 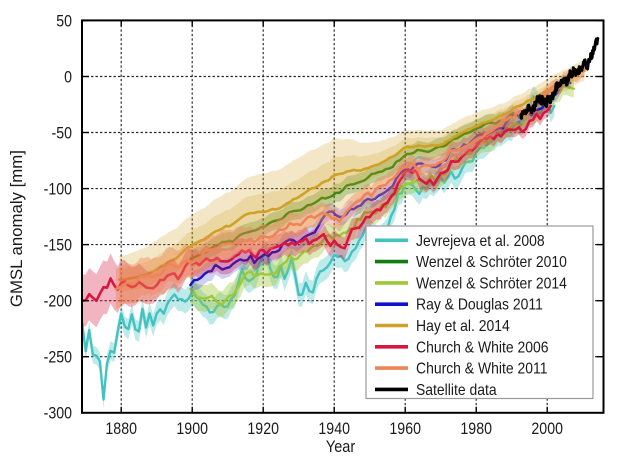 What do you see at coordinates (491, 284) in the screenshot?
I see `svg-text: Wenzel & Schröter 2014` at bounding box center [491, 284].